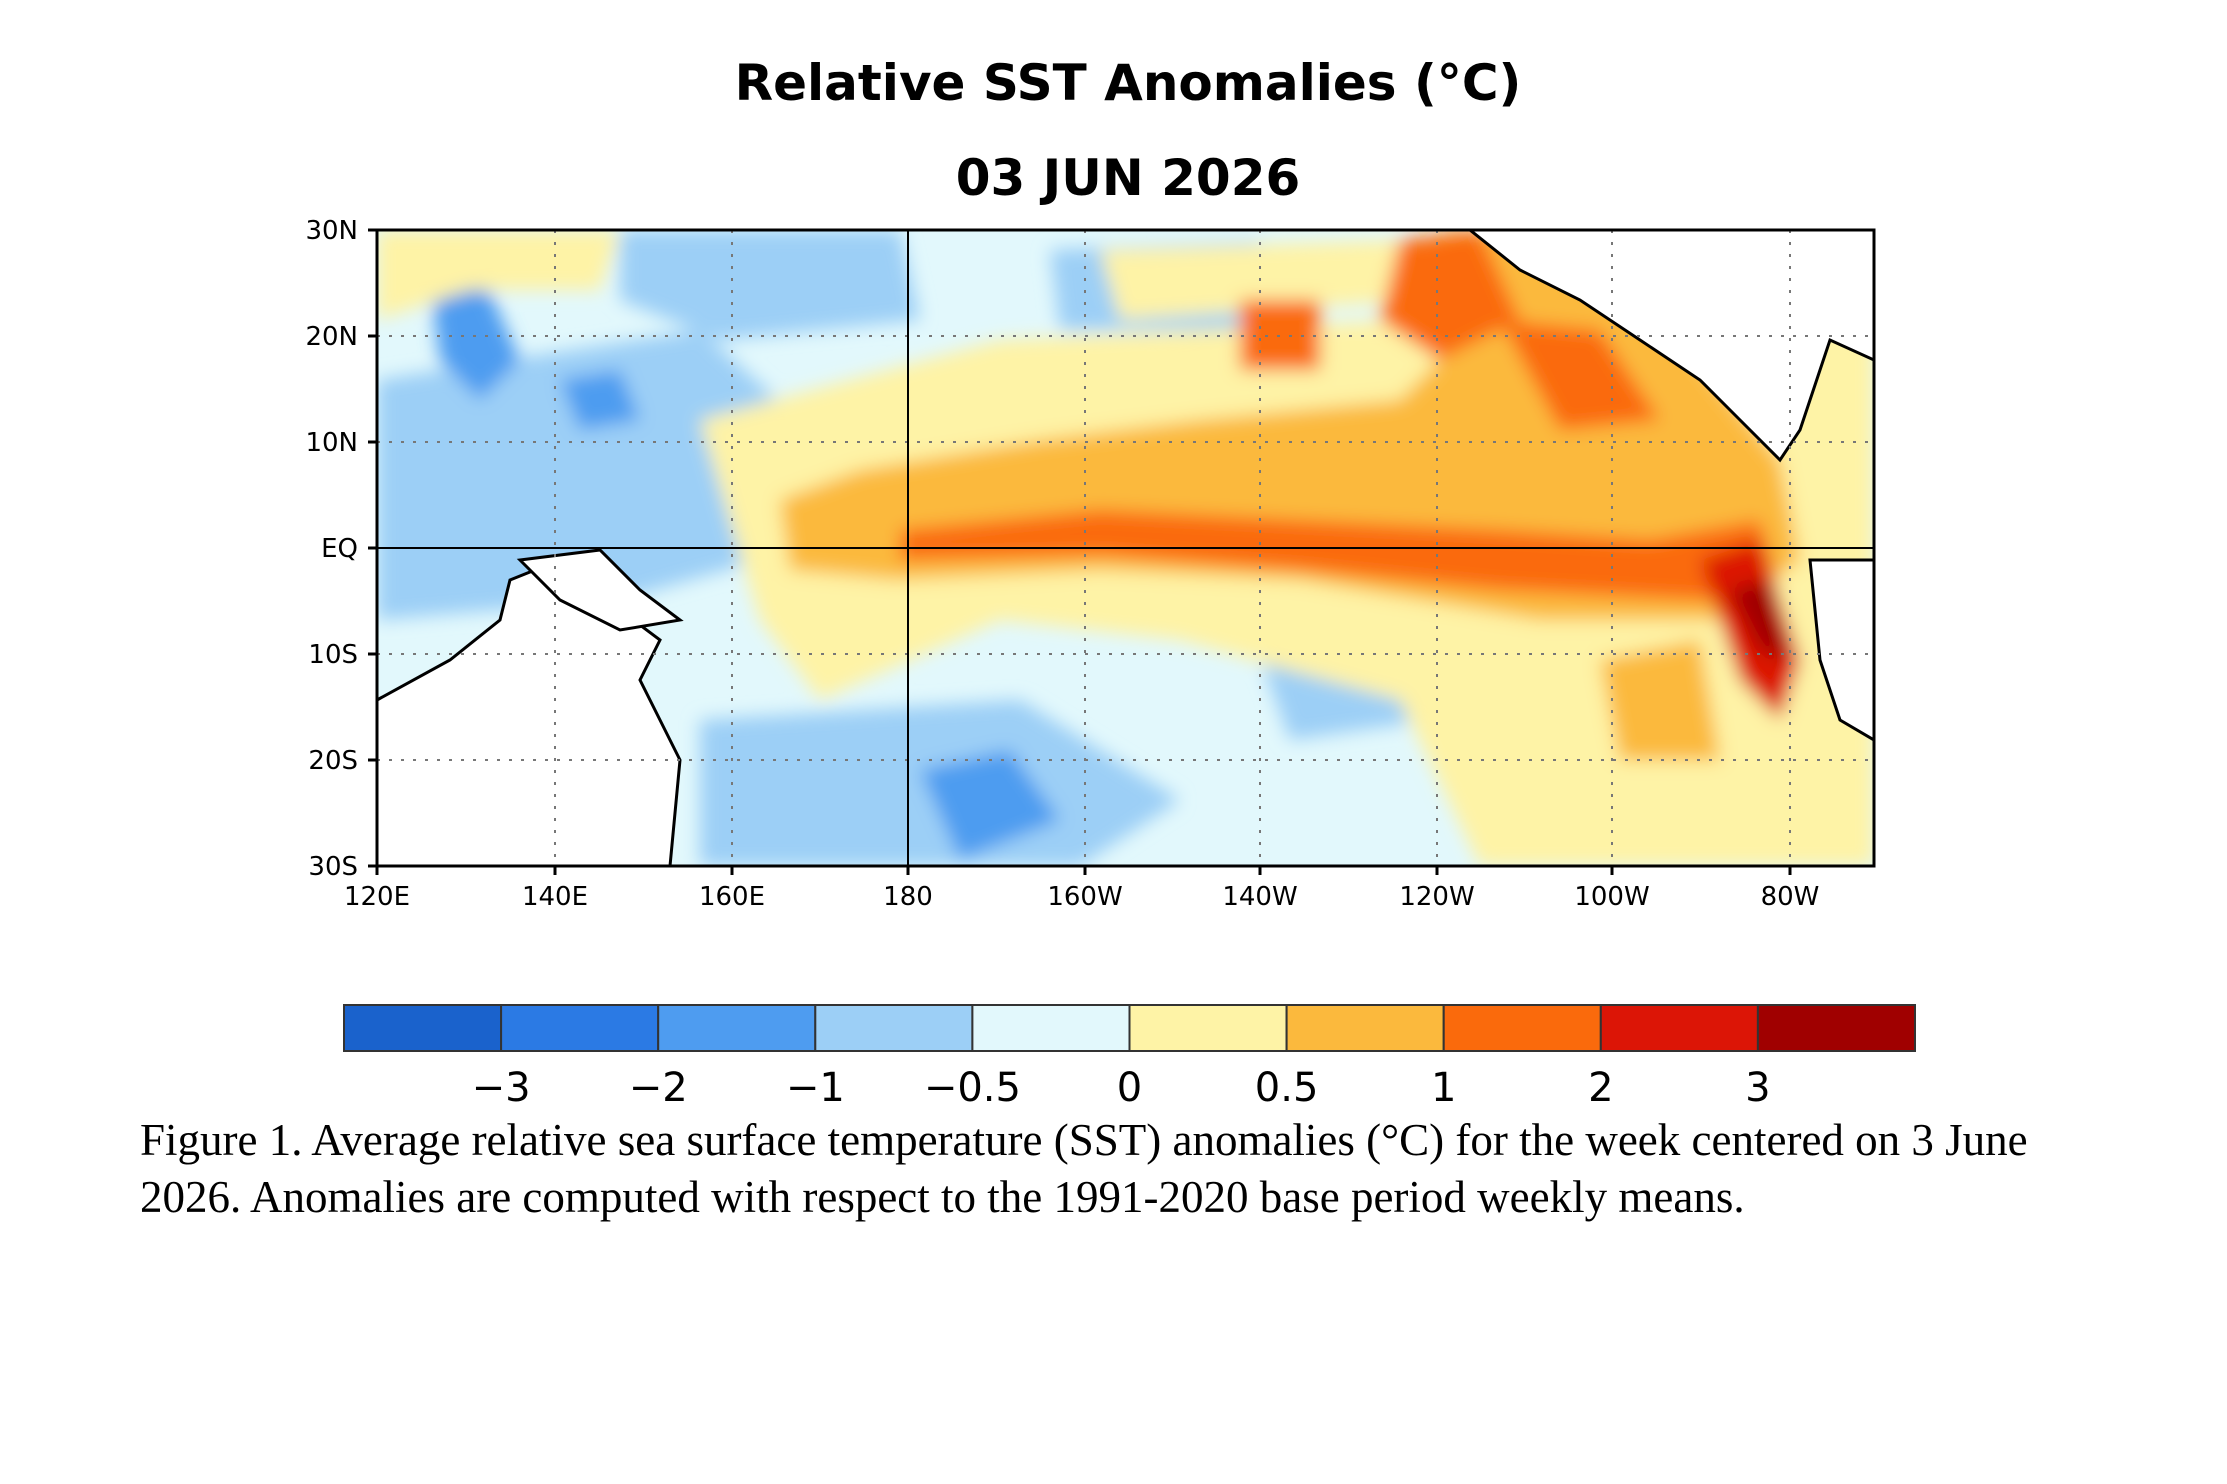 Image resolution: width=2227 pixels, height=1484 pixels. I want to click on lon-label: 160W, so click(1084, 897).